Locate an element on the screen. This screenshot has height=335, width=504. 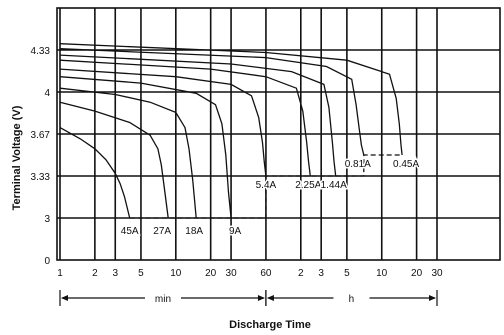
range-label: h is located at coordinates (352, 299).